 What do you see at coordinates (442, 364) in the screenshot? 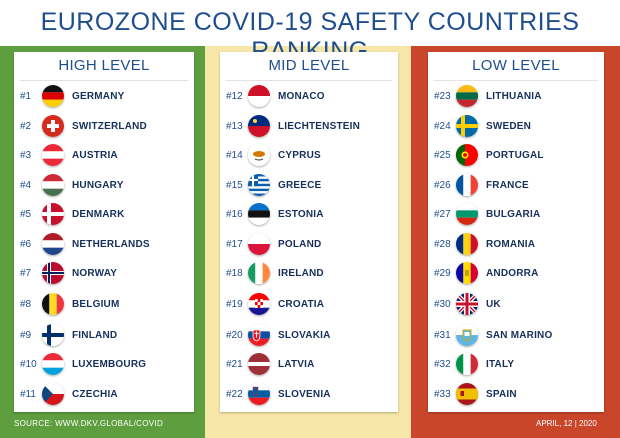
I see `rank-number: #32` at bounding box center [442, 364].